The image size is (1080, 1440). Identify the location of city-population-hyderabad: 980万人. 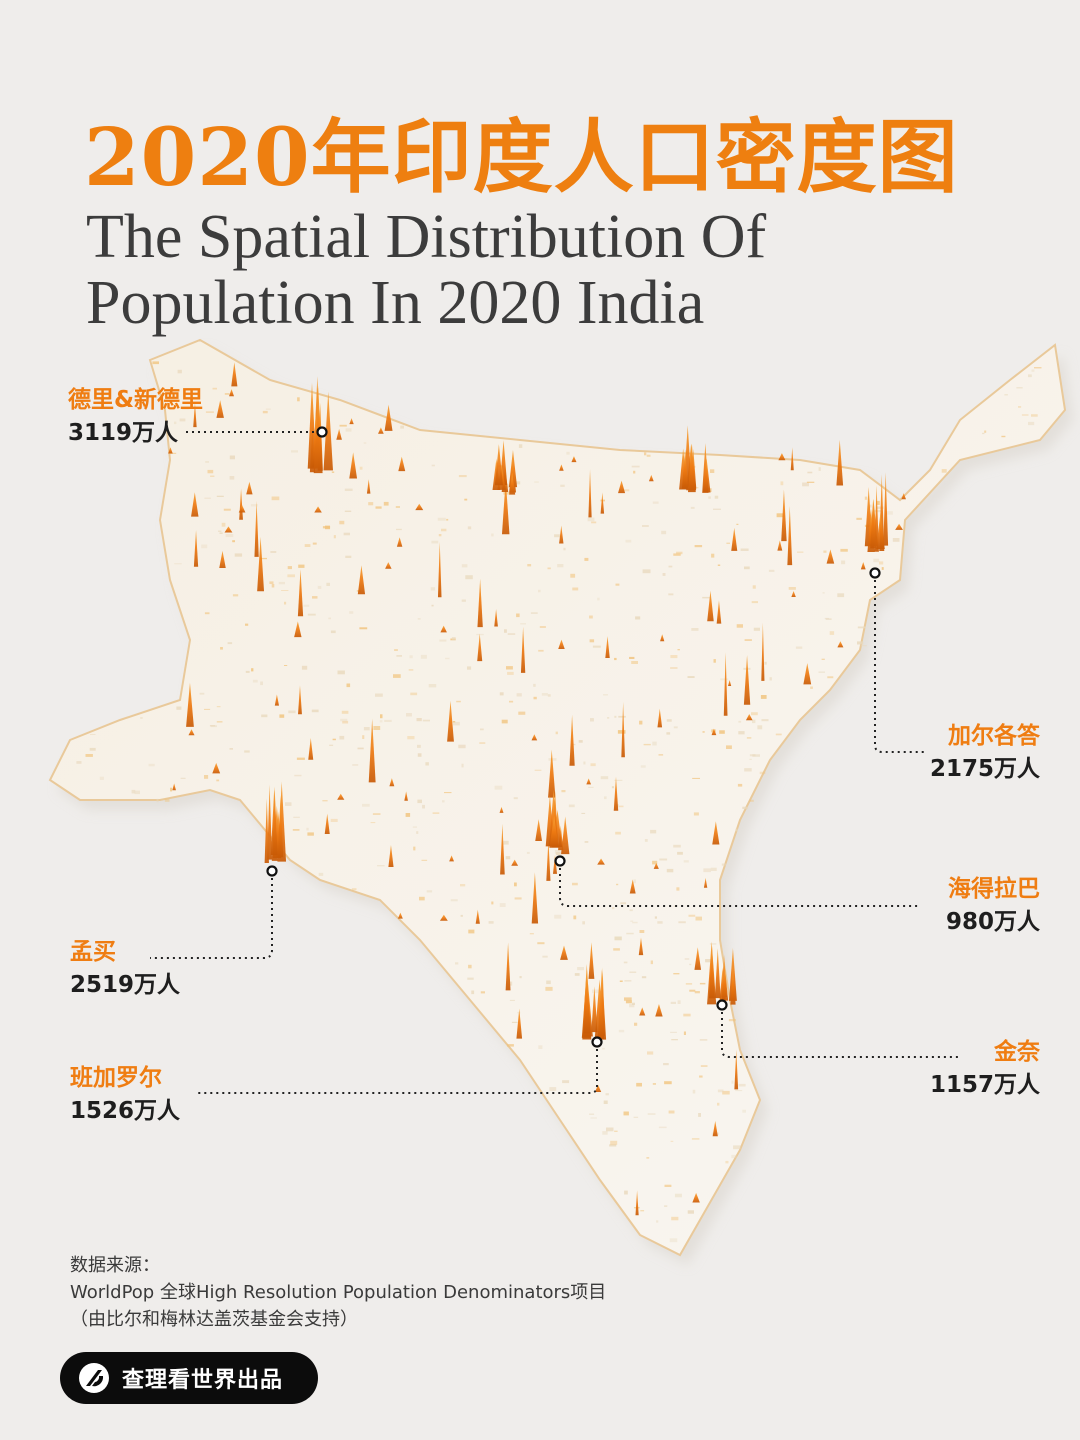
(992, 922).